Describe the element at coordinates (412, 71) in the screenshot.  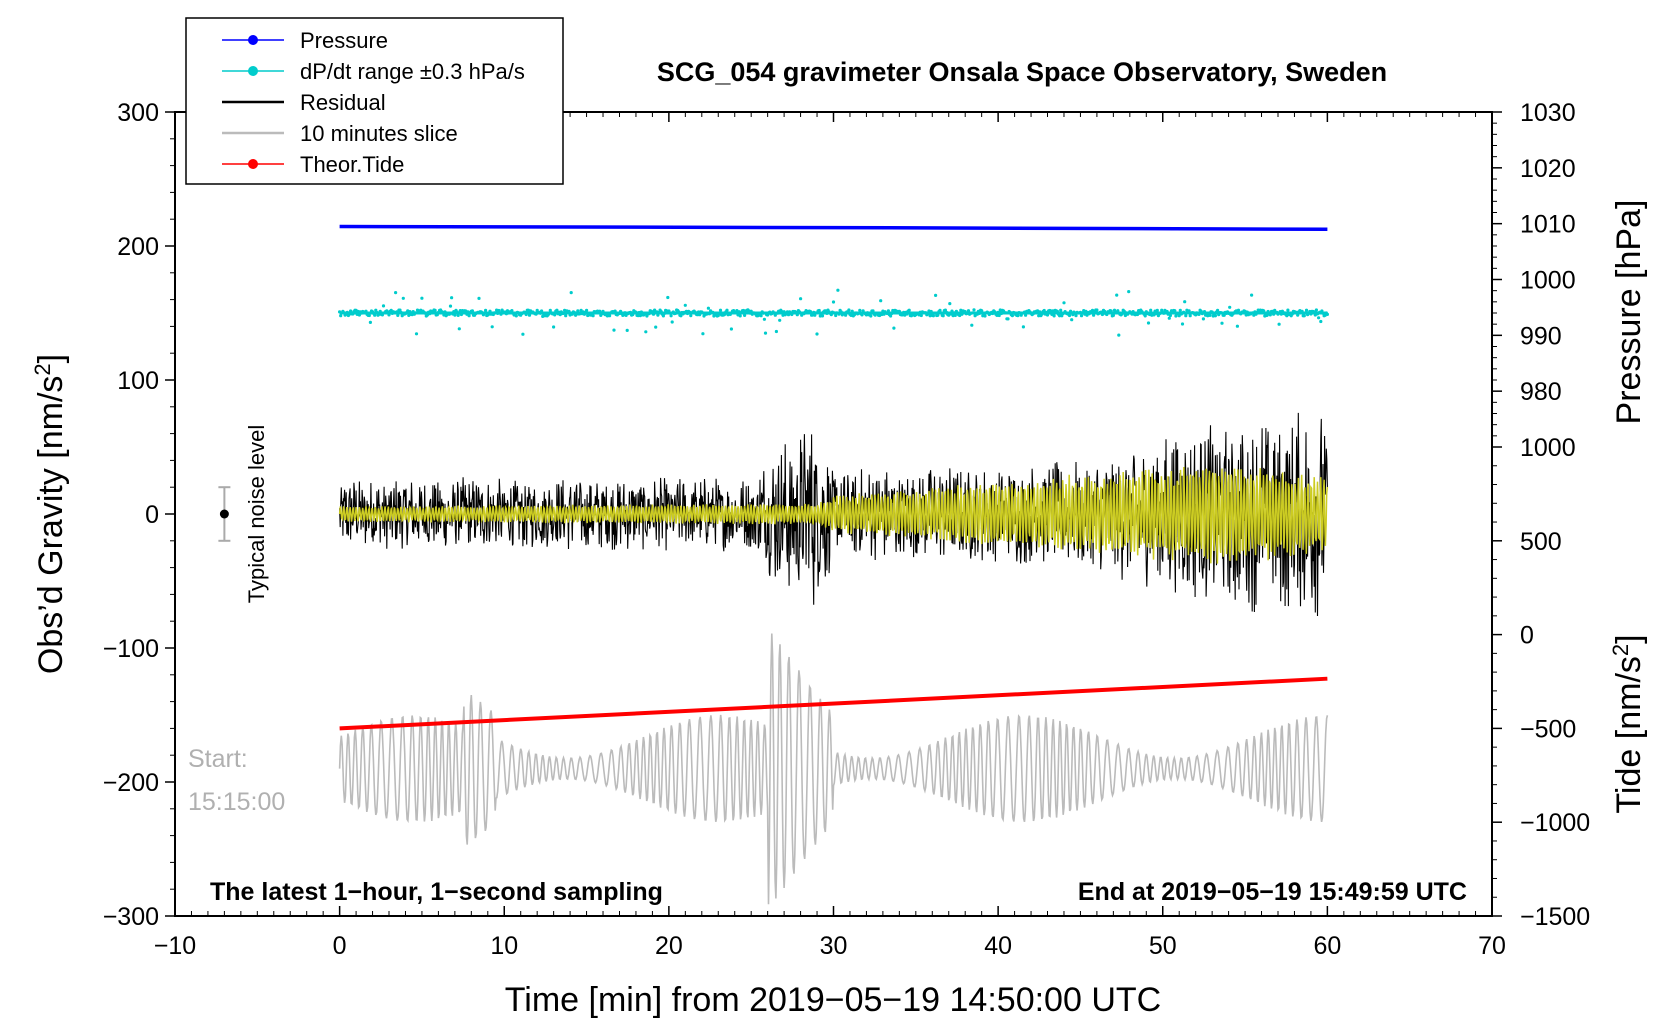
I see `legend-label: dP/dt range ±0.3 hPa/s` at that location.